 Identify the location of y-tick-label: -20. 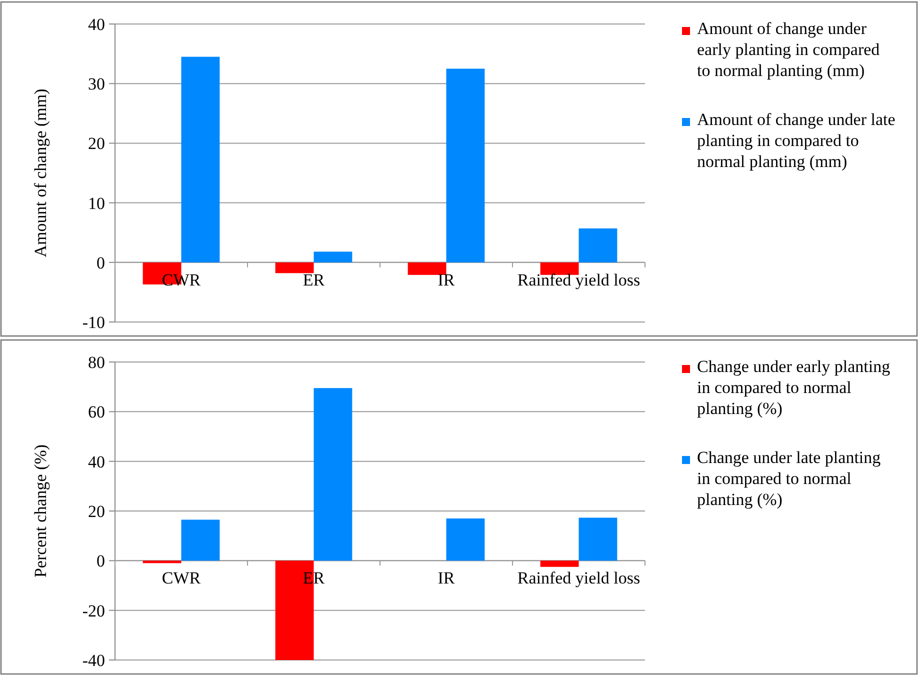
(93, 610).